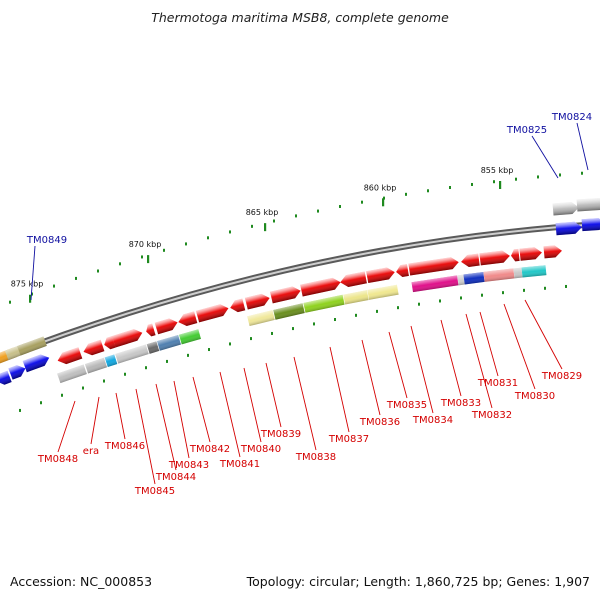 The height and width of the screenshot is (600, 600). I want to click on gene-label-tm0845: TM0845, so click(154, 491).